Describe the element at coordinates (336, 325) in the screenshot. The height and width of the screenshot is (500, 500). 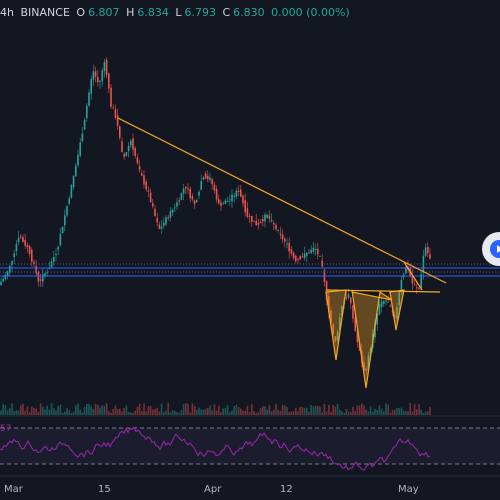
I see `pattern-left-shoulder` at that location.